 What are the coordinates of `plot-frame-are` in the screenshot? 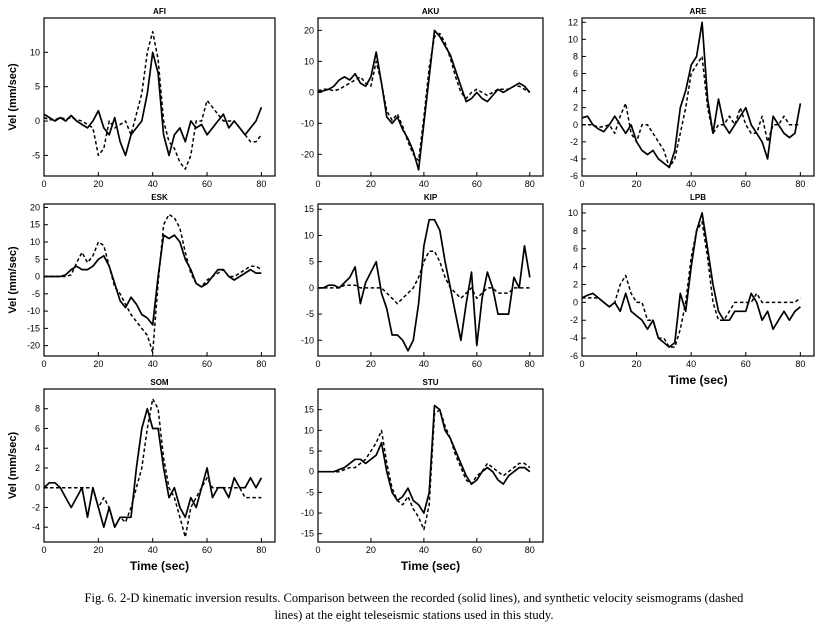 It's located at (698, 97).